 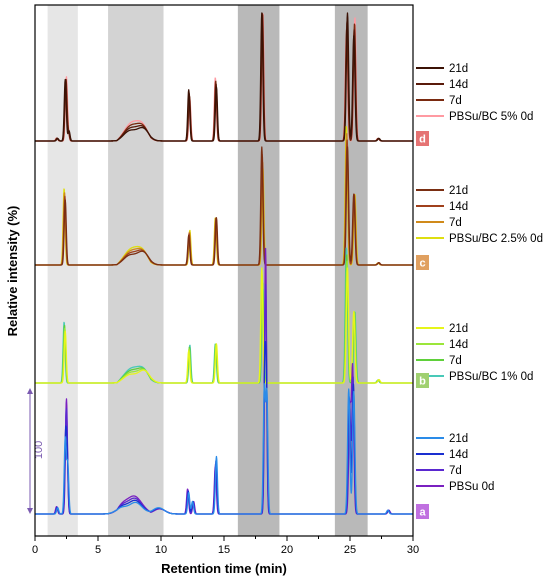 What do you see at coordinates (458, 191) in the screenshot?
I see `legend-label-c-0: 21d` at bounding box center [458, 191].